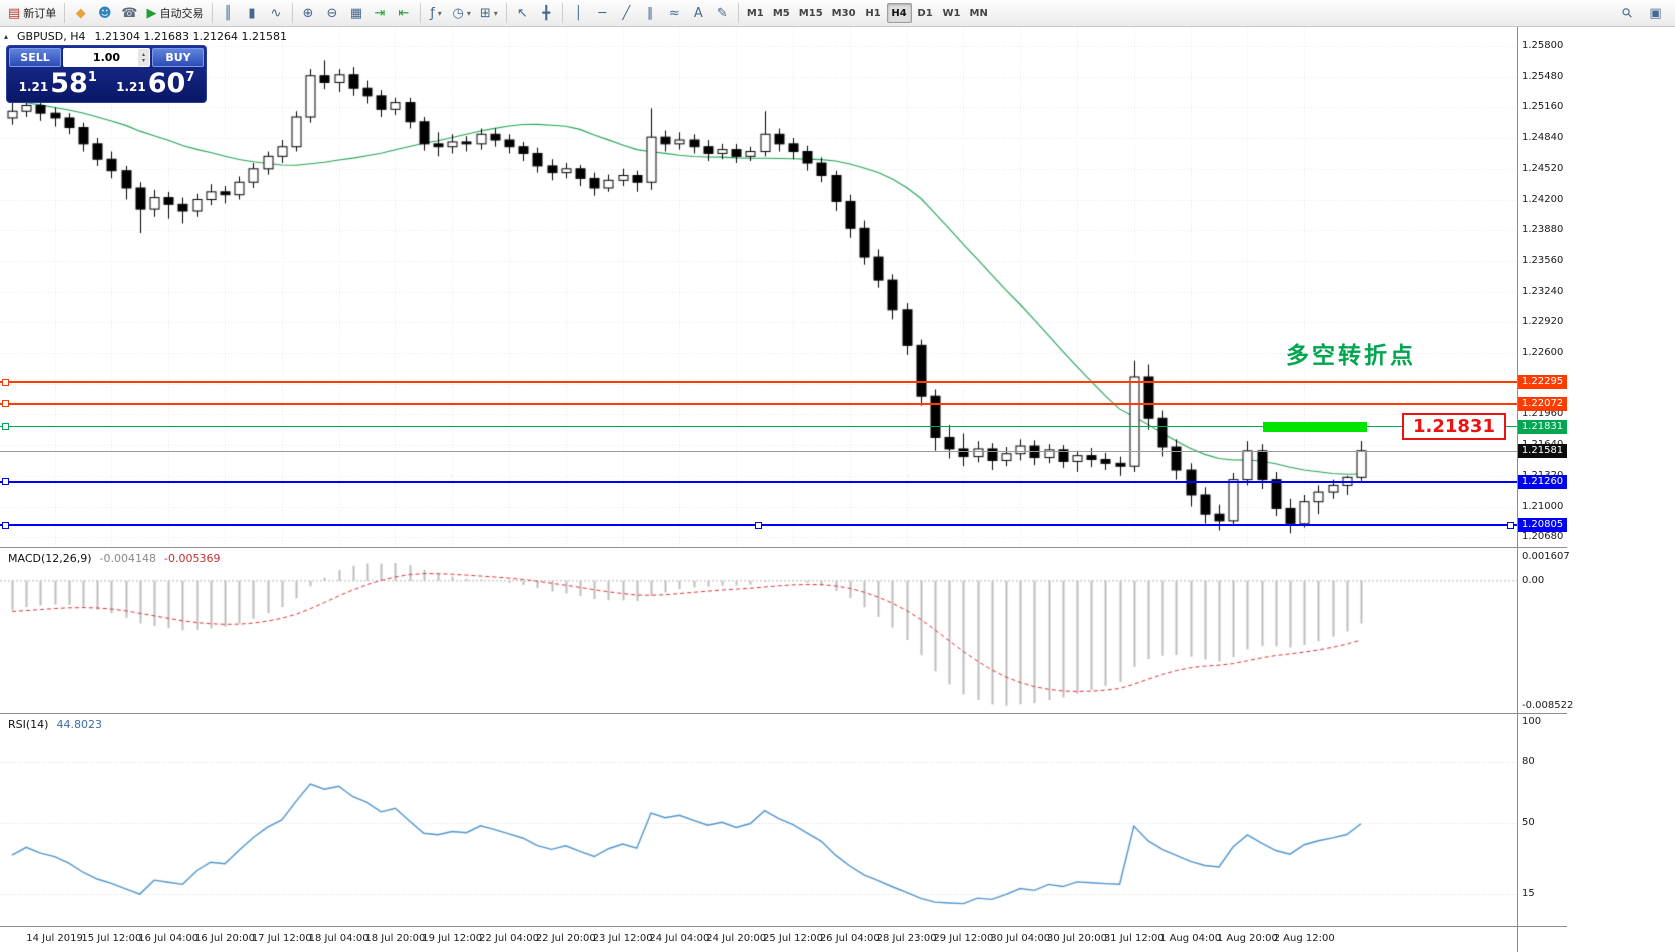  What do you see at coordinates (602, 13) in the screenshot?
I see `hline-tool-icon: ─` at bounding box center [602, 13].